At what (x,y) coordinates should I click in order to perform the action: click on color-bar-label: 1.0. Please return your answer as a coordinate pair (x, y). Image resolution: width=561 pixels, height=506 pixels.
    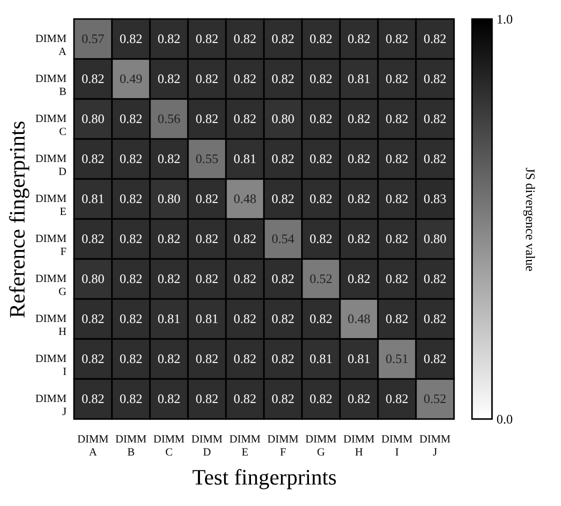
    Looking at the image, I should click on (504, 19).